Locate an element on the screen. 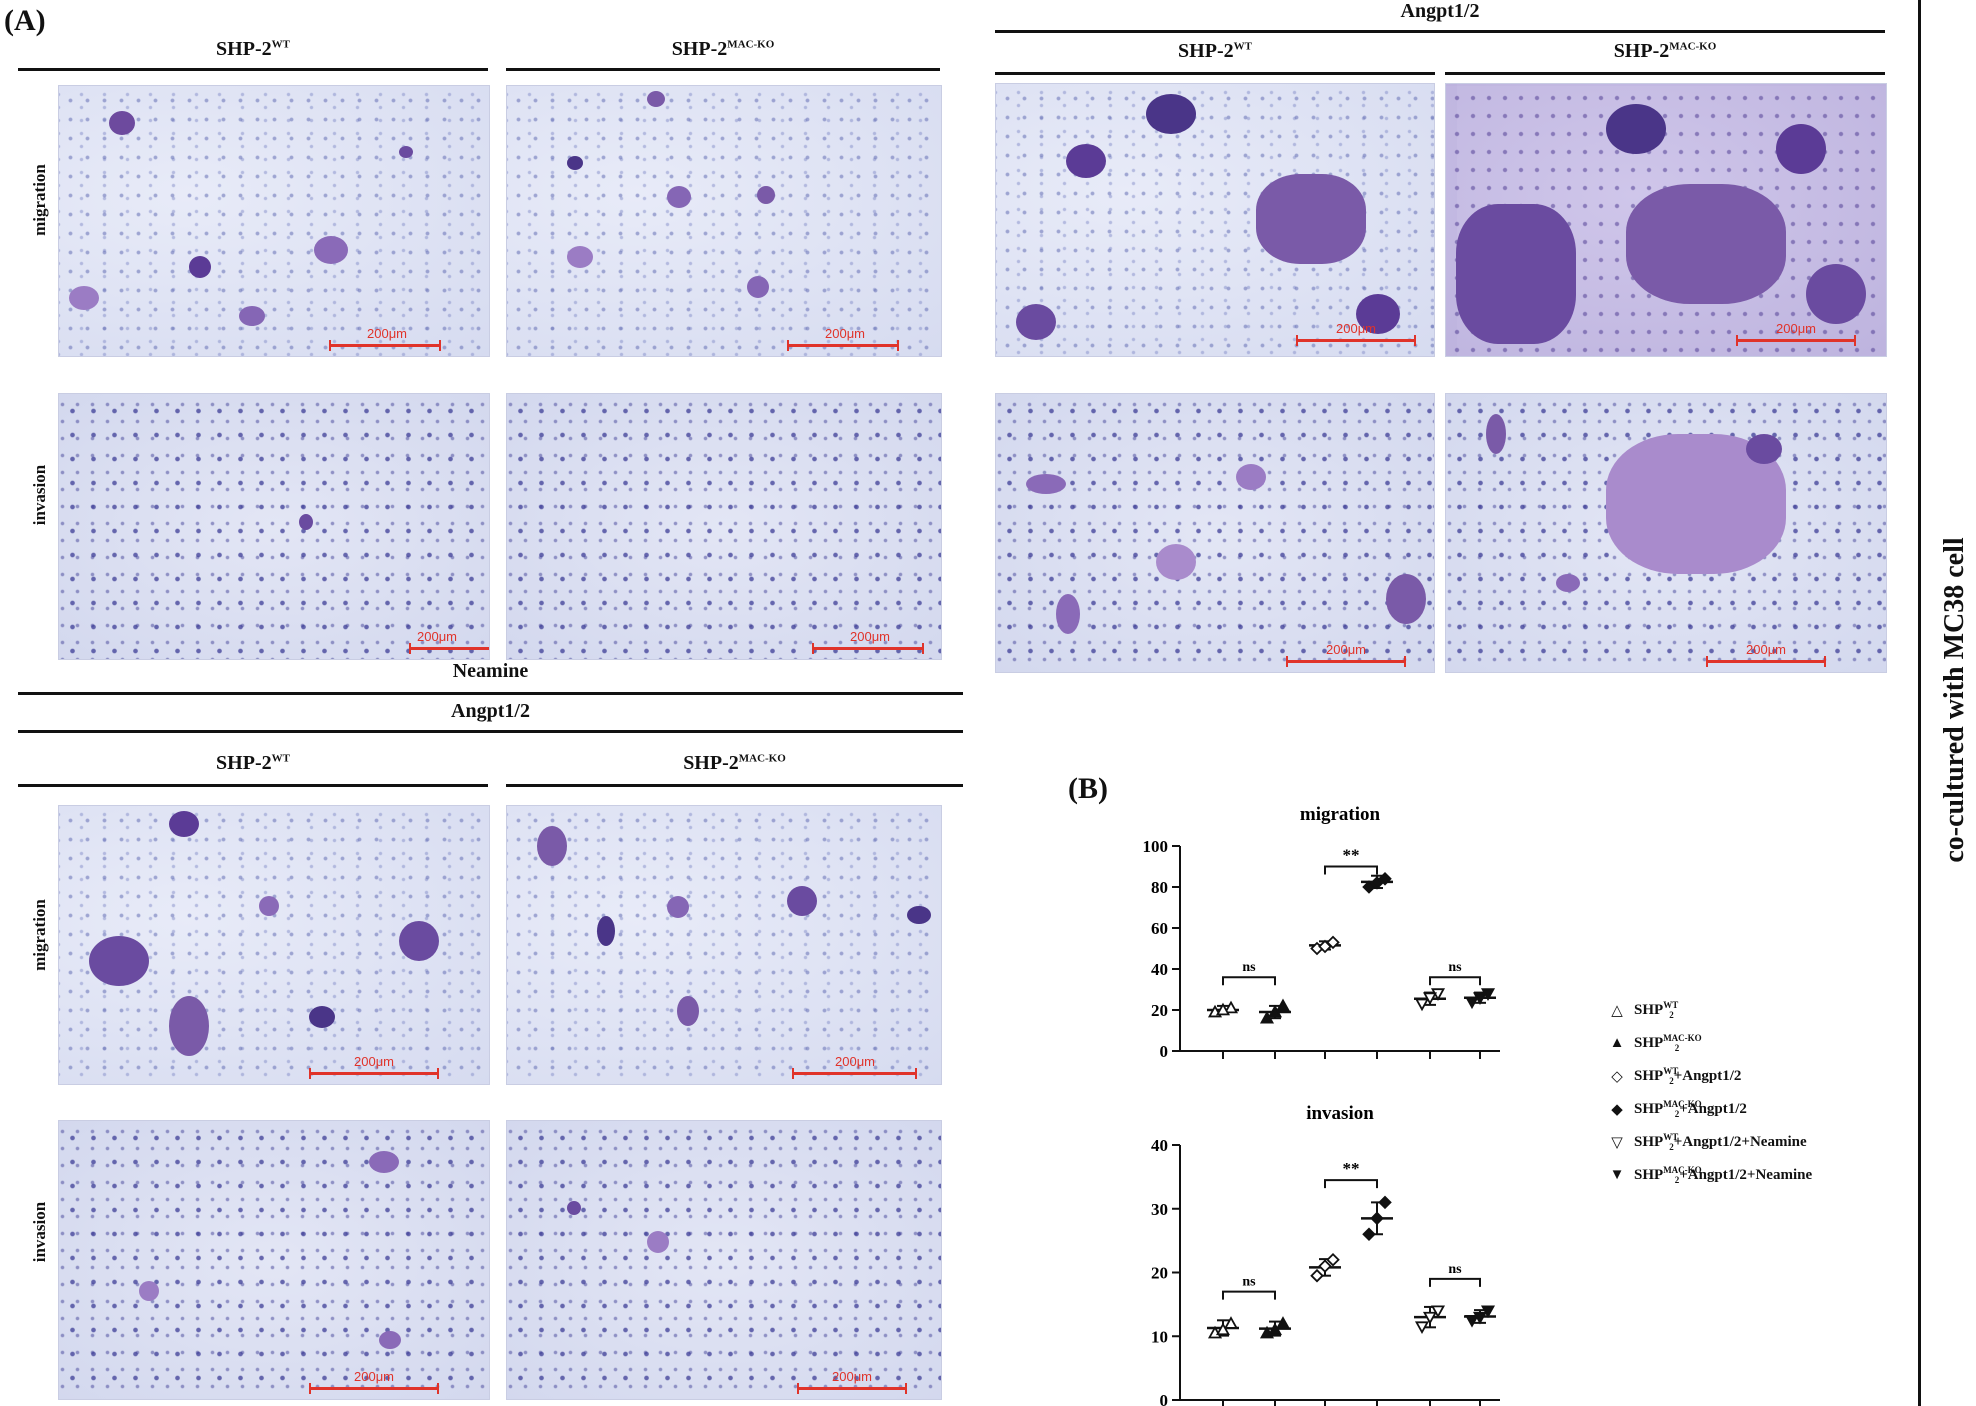 Image resolution: width=1976 pixels, height=1406 pixels. header-neamine: Neamine is located at coordinates (490, 671).